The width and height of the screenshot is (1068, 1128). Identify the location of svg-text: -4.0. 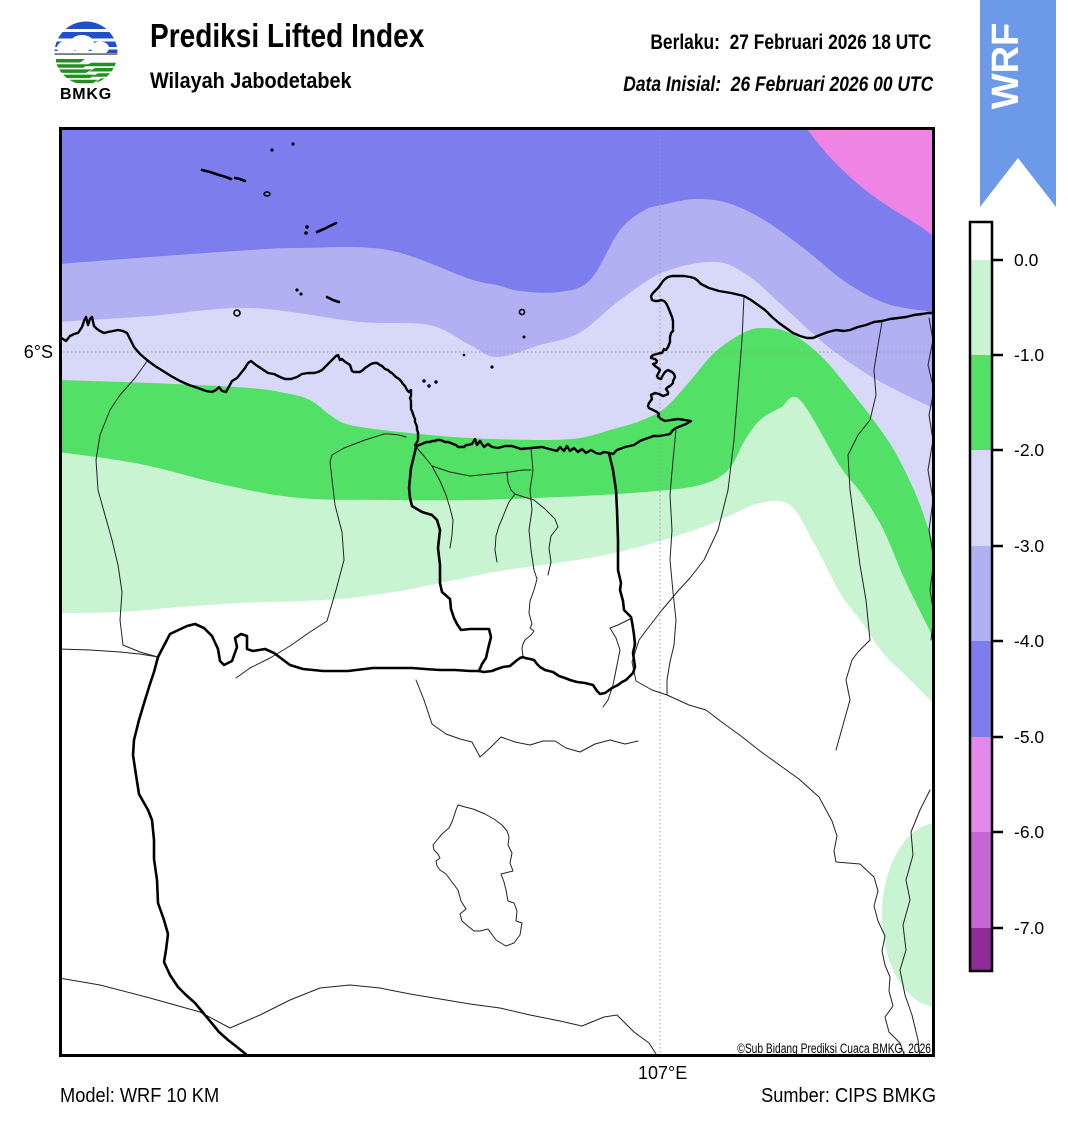
(1029, 641).